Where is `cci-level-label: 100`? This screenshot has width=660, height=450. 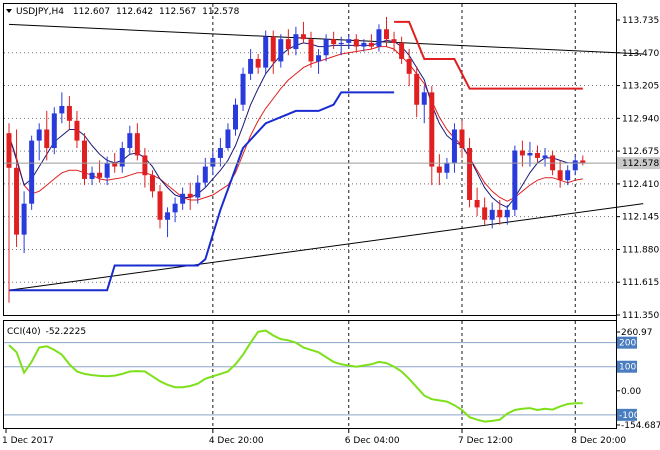 cci-level-label: 100 is located at coordinates (627, 368).